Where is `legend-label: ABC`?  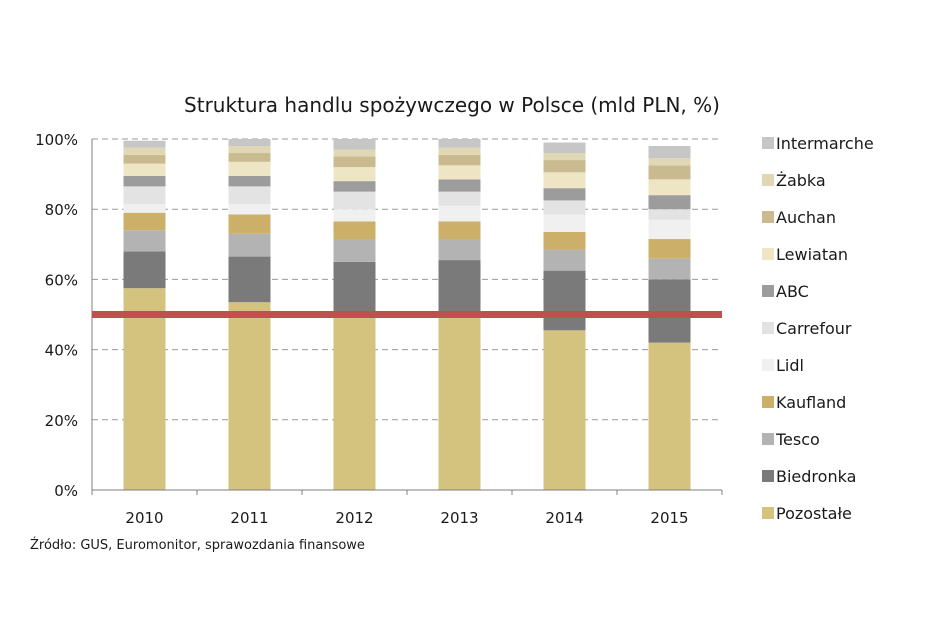
legend-label: ABC is located at coordinates (792, 291).